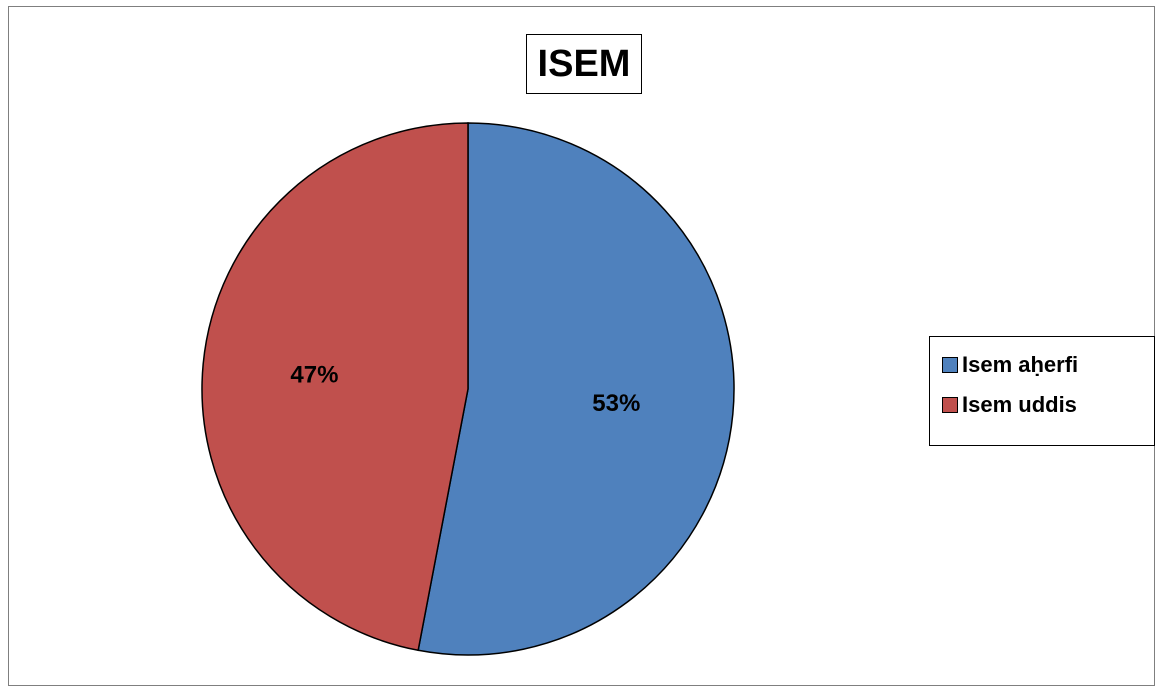 The height and width of the screenshot is (686, 1157). I want to click on pie-data-label-0: 53%, so click(616, 403).